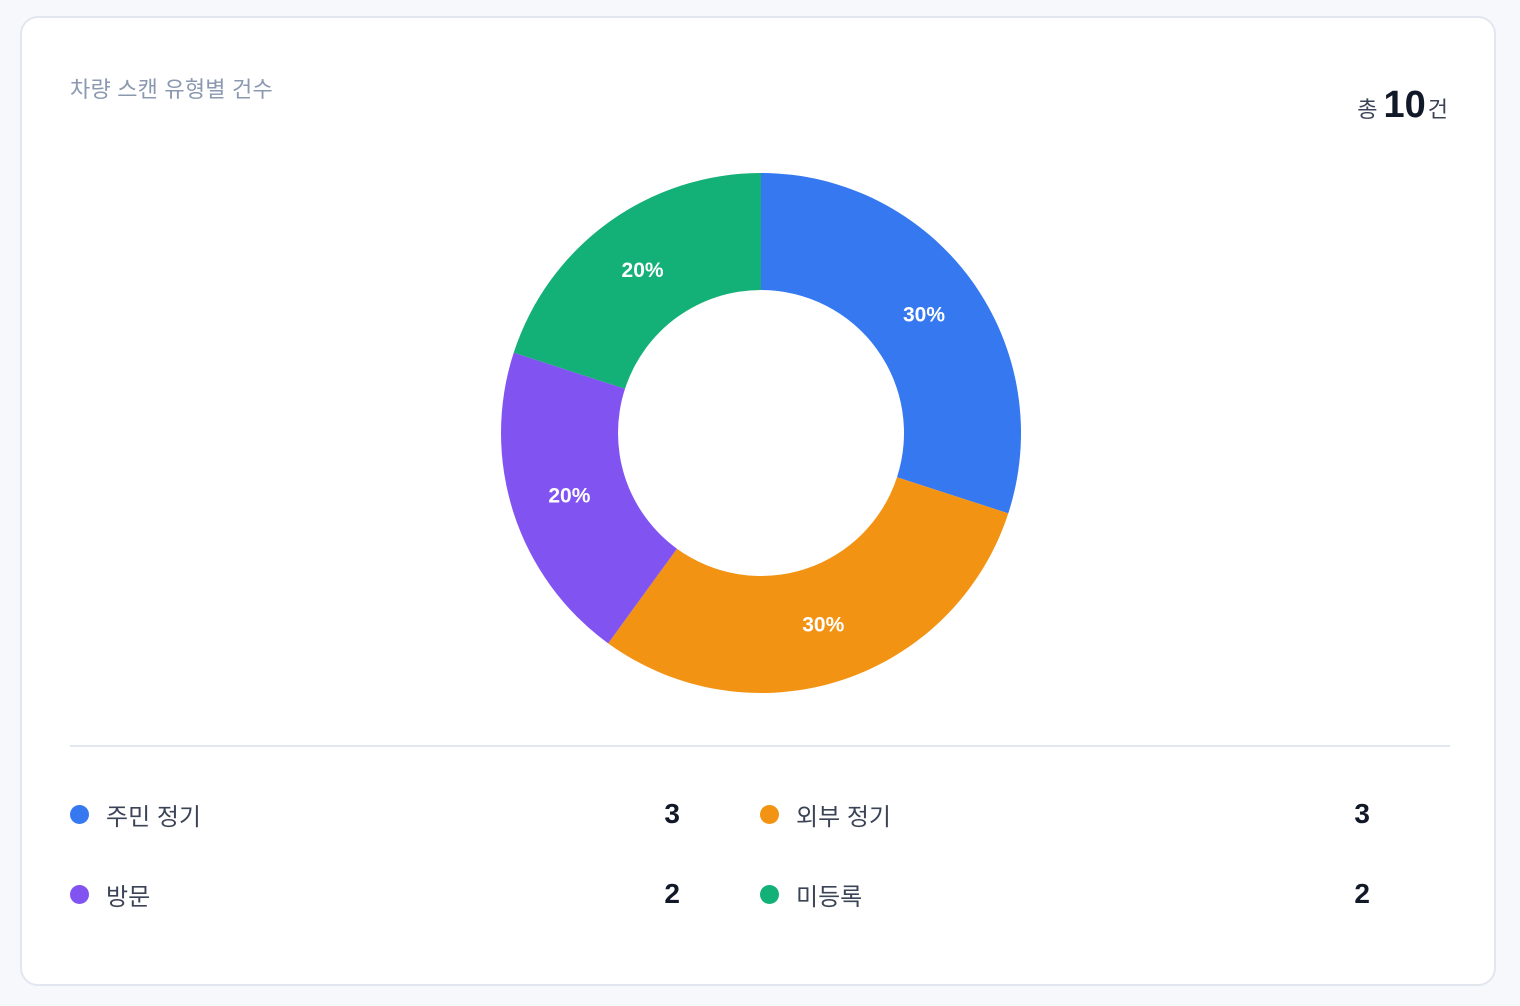 The image size is (1520, 1006). What do you see at coordinates (746, 448) in the screenshot?
I see `donut-slice-labels: 30% 30% 20% 20%` at bounding box center [746, 448].